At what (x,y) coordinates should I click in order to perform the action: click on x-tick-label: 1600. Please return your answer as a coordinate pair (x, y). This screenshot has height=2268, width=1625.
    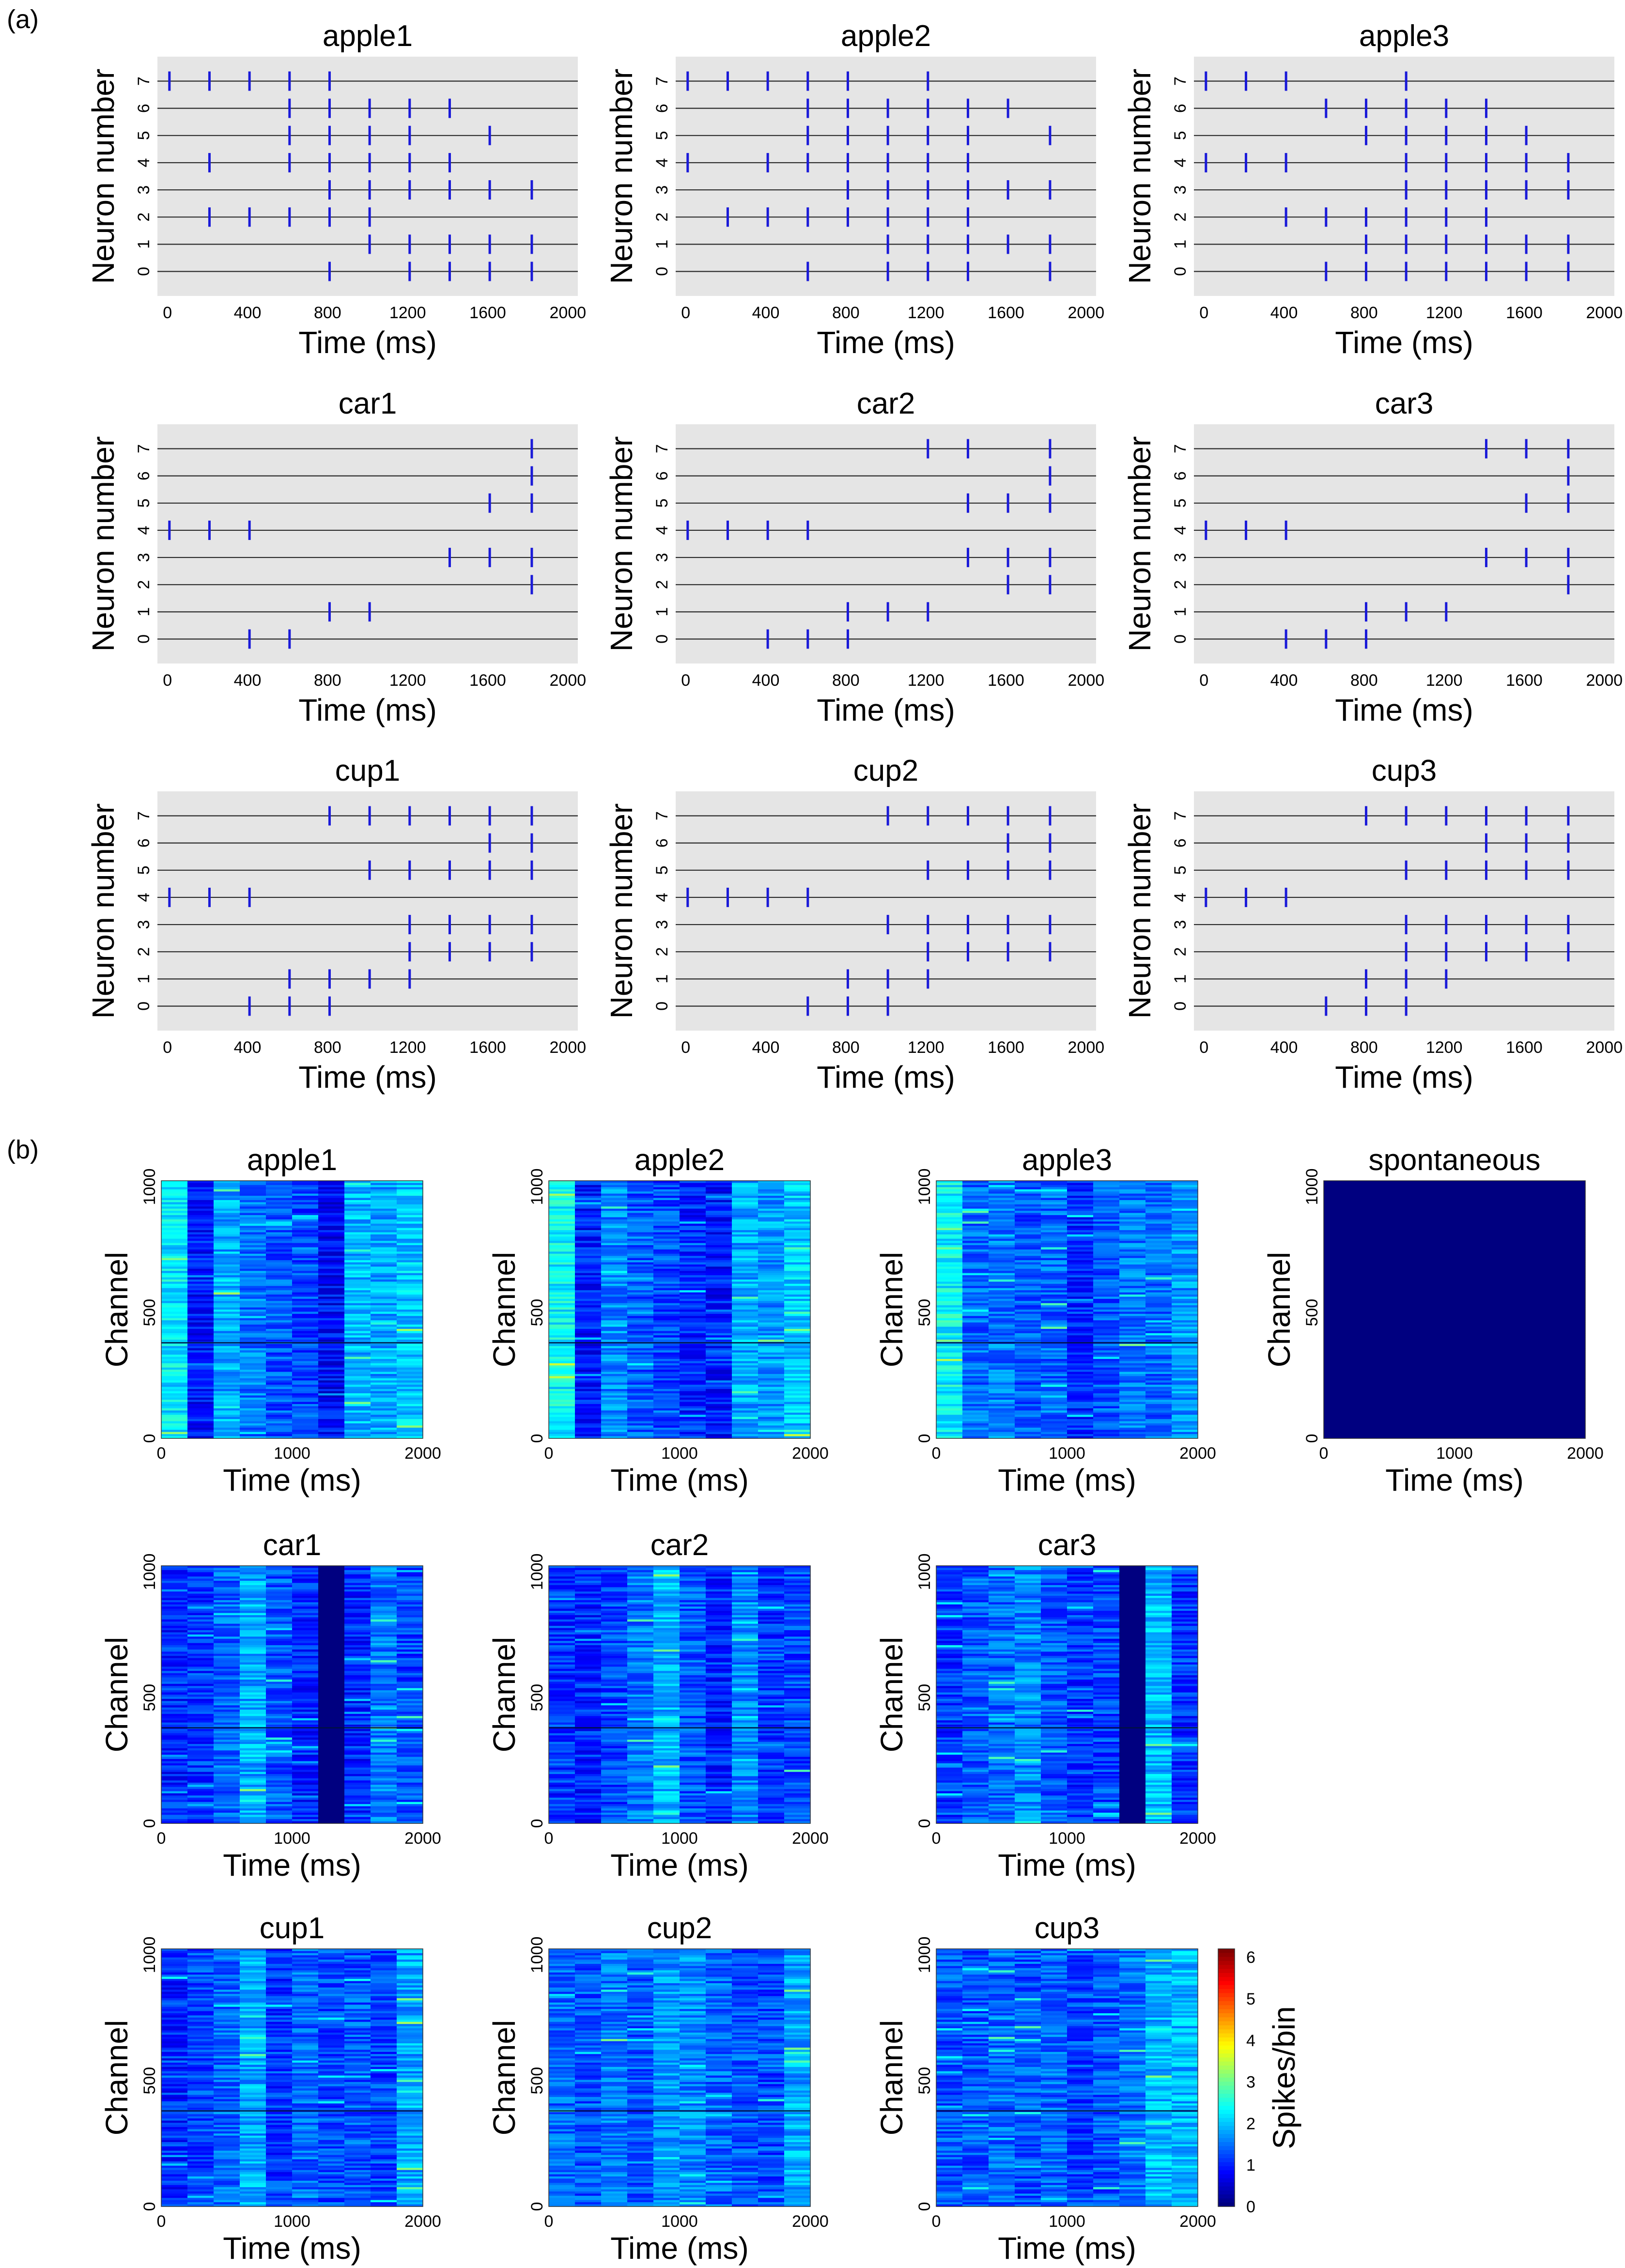
    Looking at the image, I should click on (1525, 1047).